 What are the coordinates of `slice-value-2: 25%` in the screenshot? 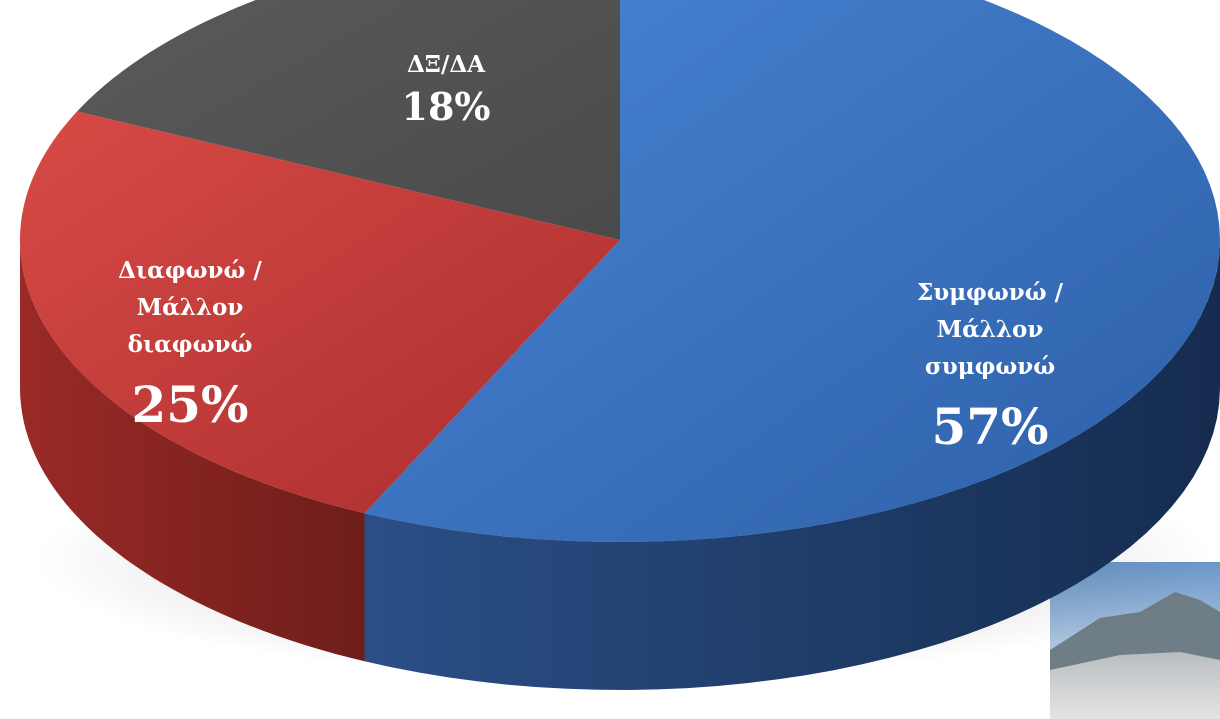 It's located at (189, 404).